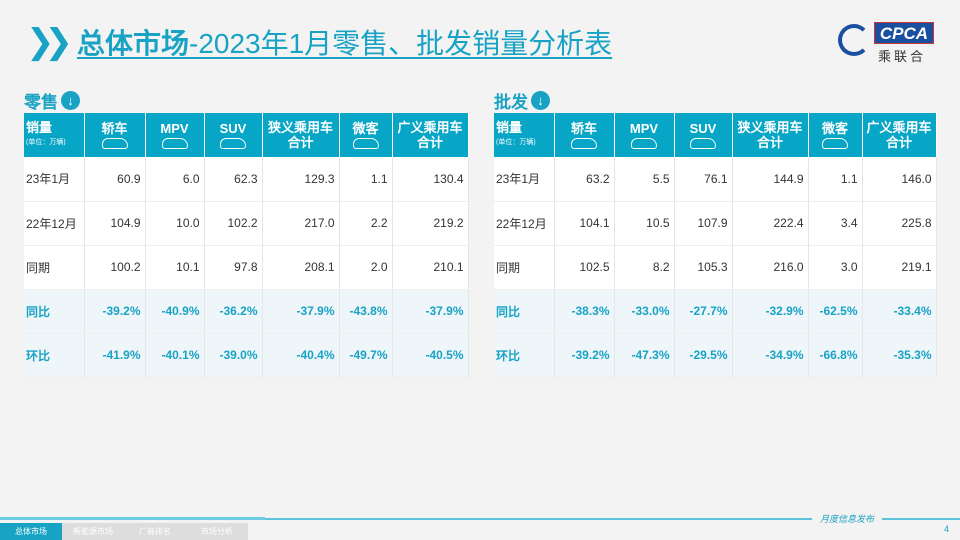 This screenshot has height=540, width=960. I want to click on table-cell: -36.2%, so click(233, 311).